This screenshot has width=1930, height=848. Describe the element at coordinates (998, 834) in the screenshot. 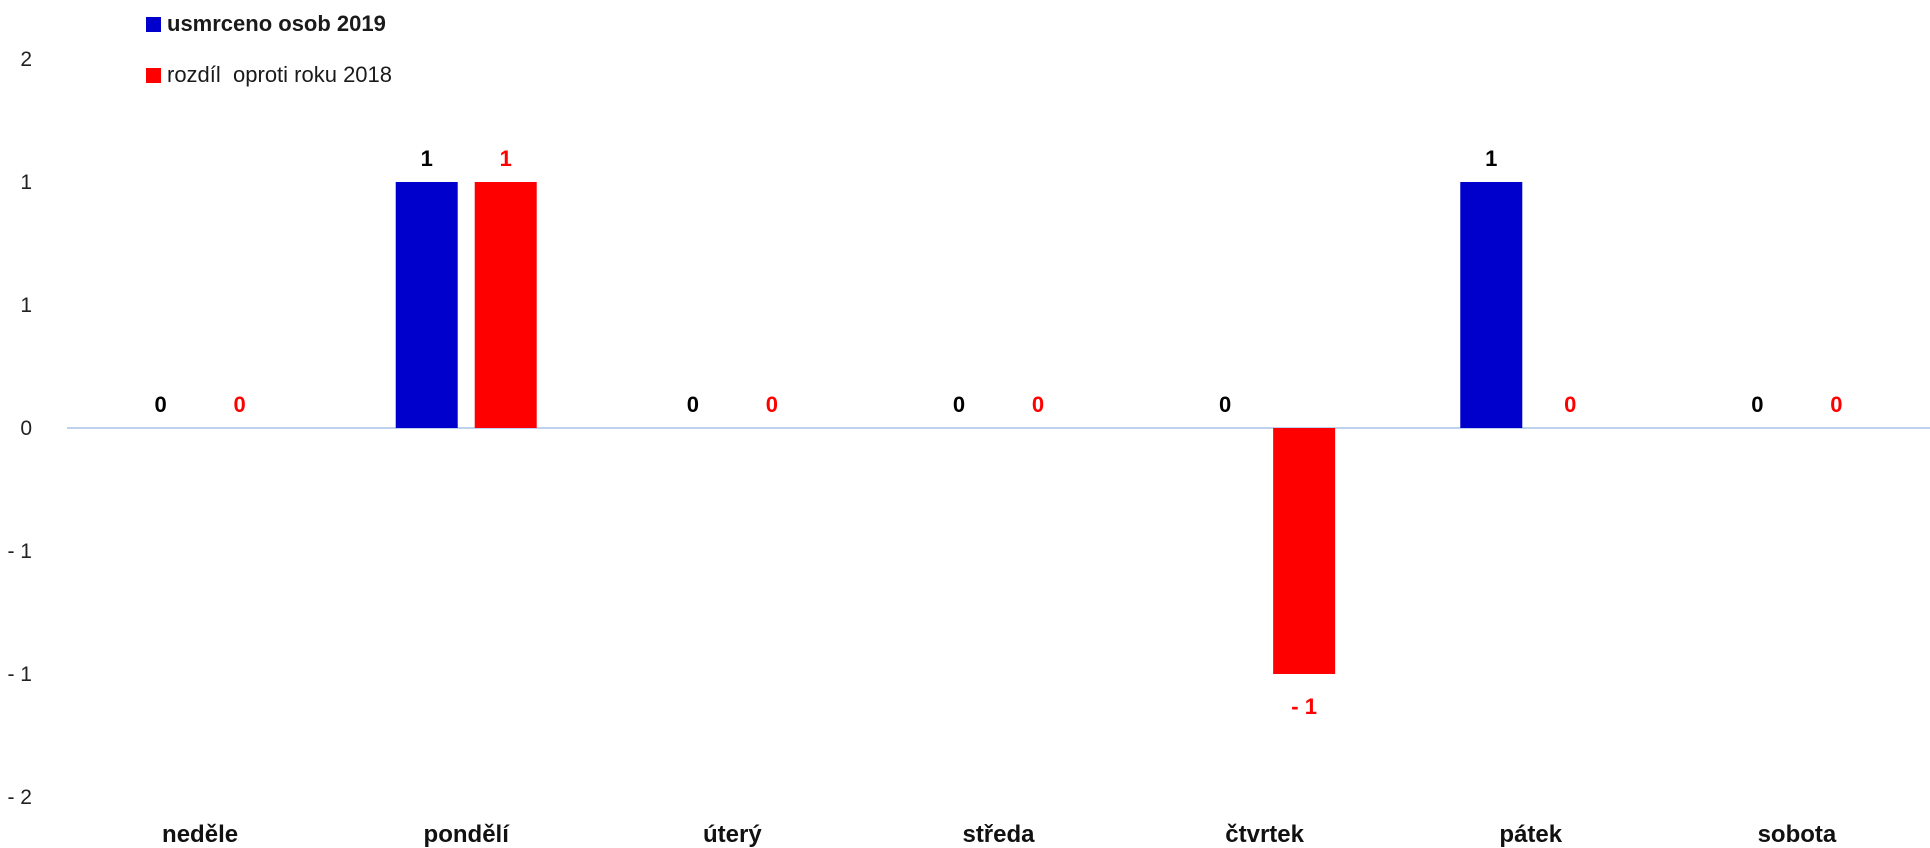

I see `x-category-label: středa` at that location.